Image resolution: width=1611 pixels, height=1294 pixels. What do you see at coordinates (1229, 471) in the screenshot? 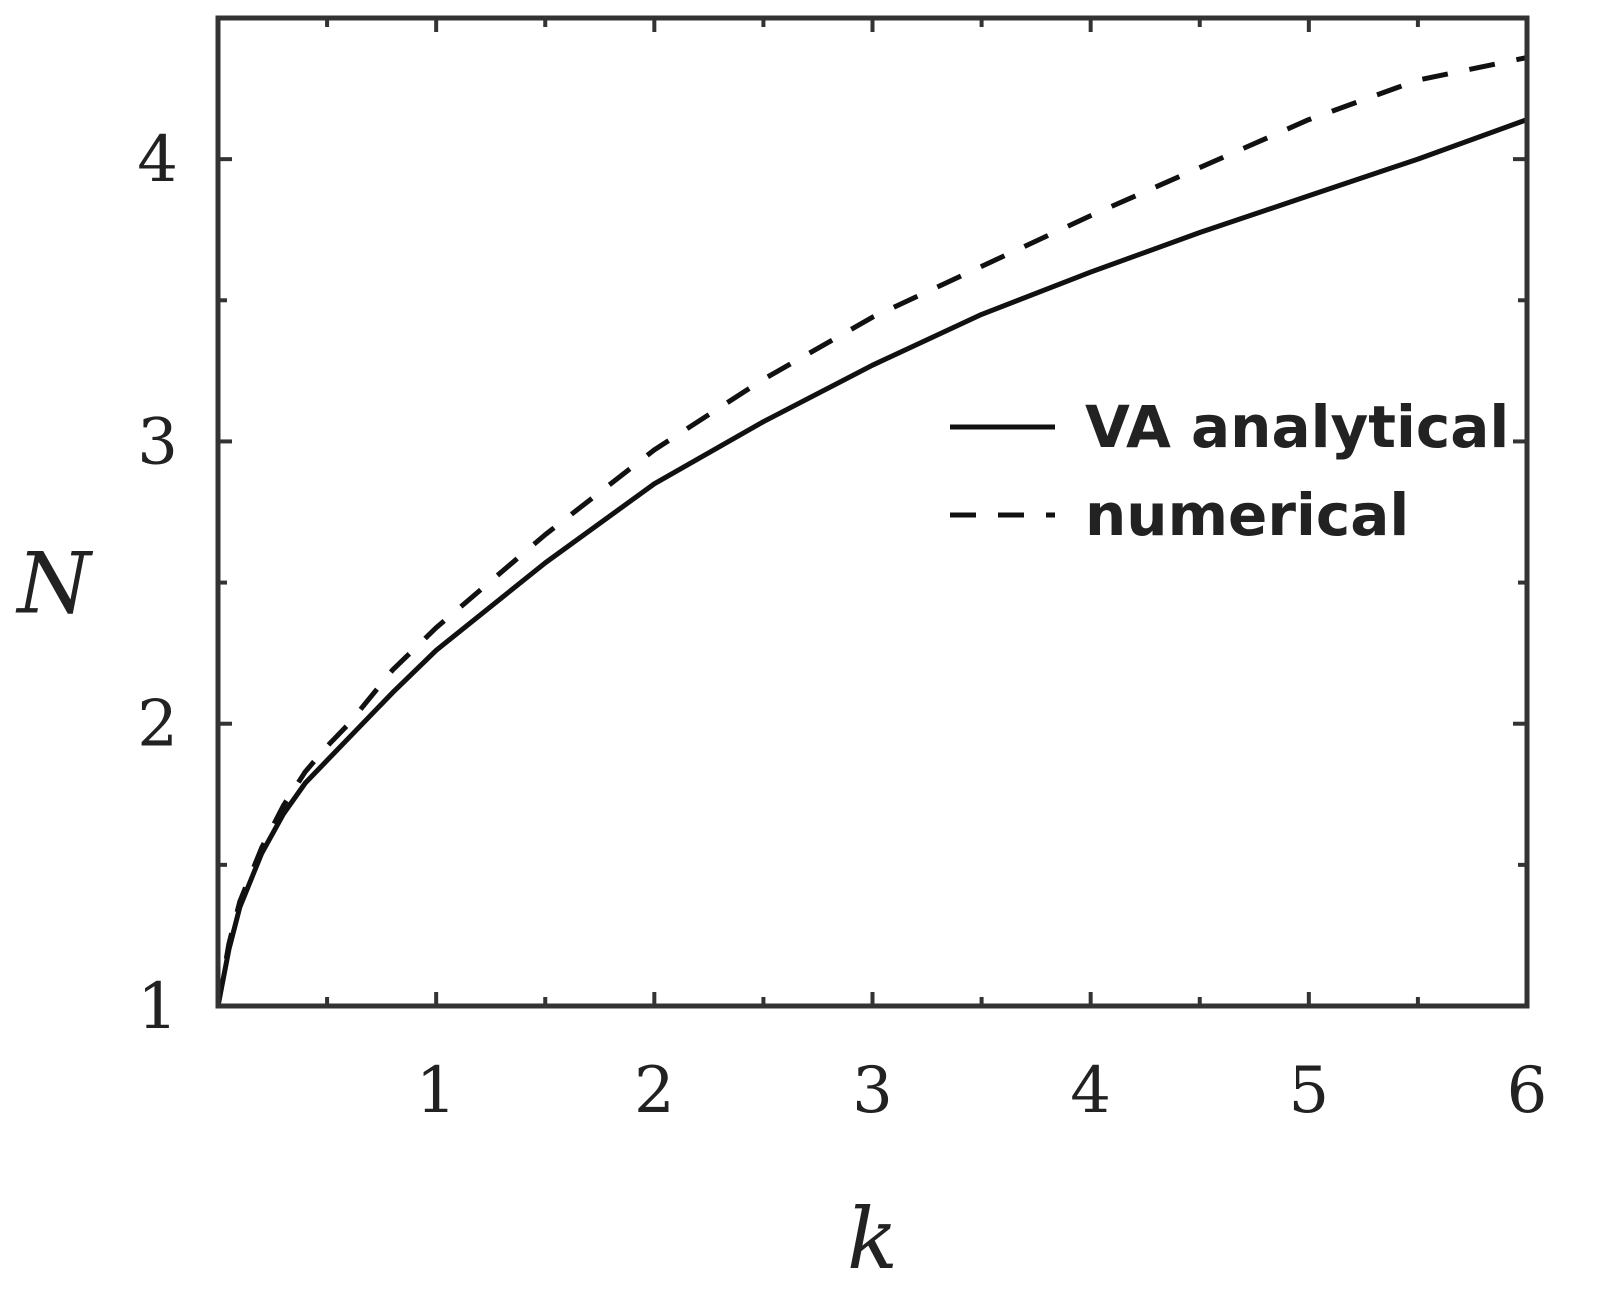
I see `legend: VA analytical numerical` at bounding box center [1229, 471].